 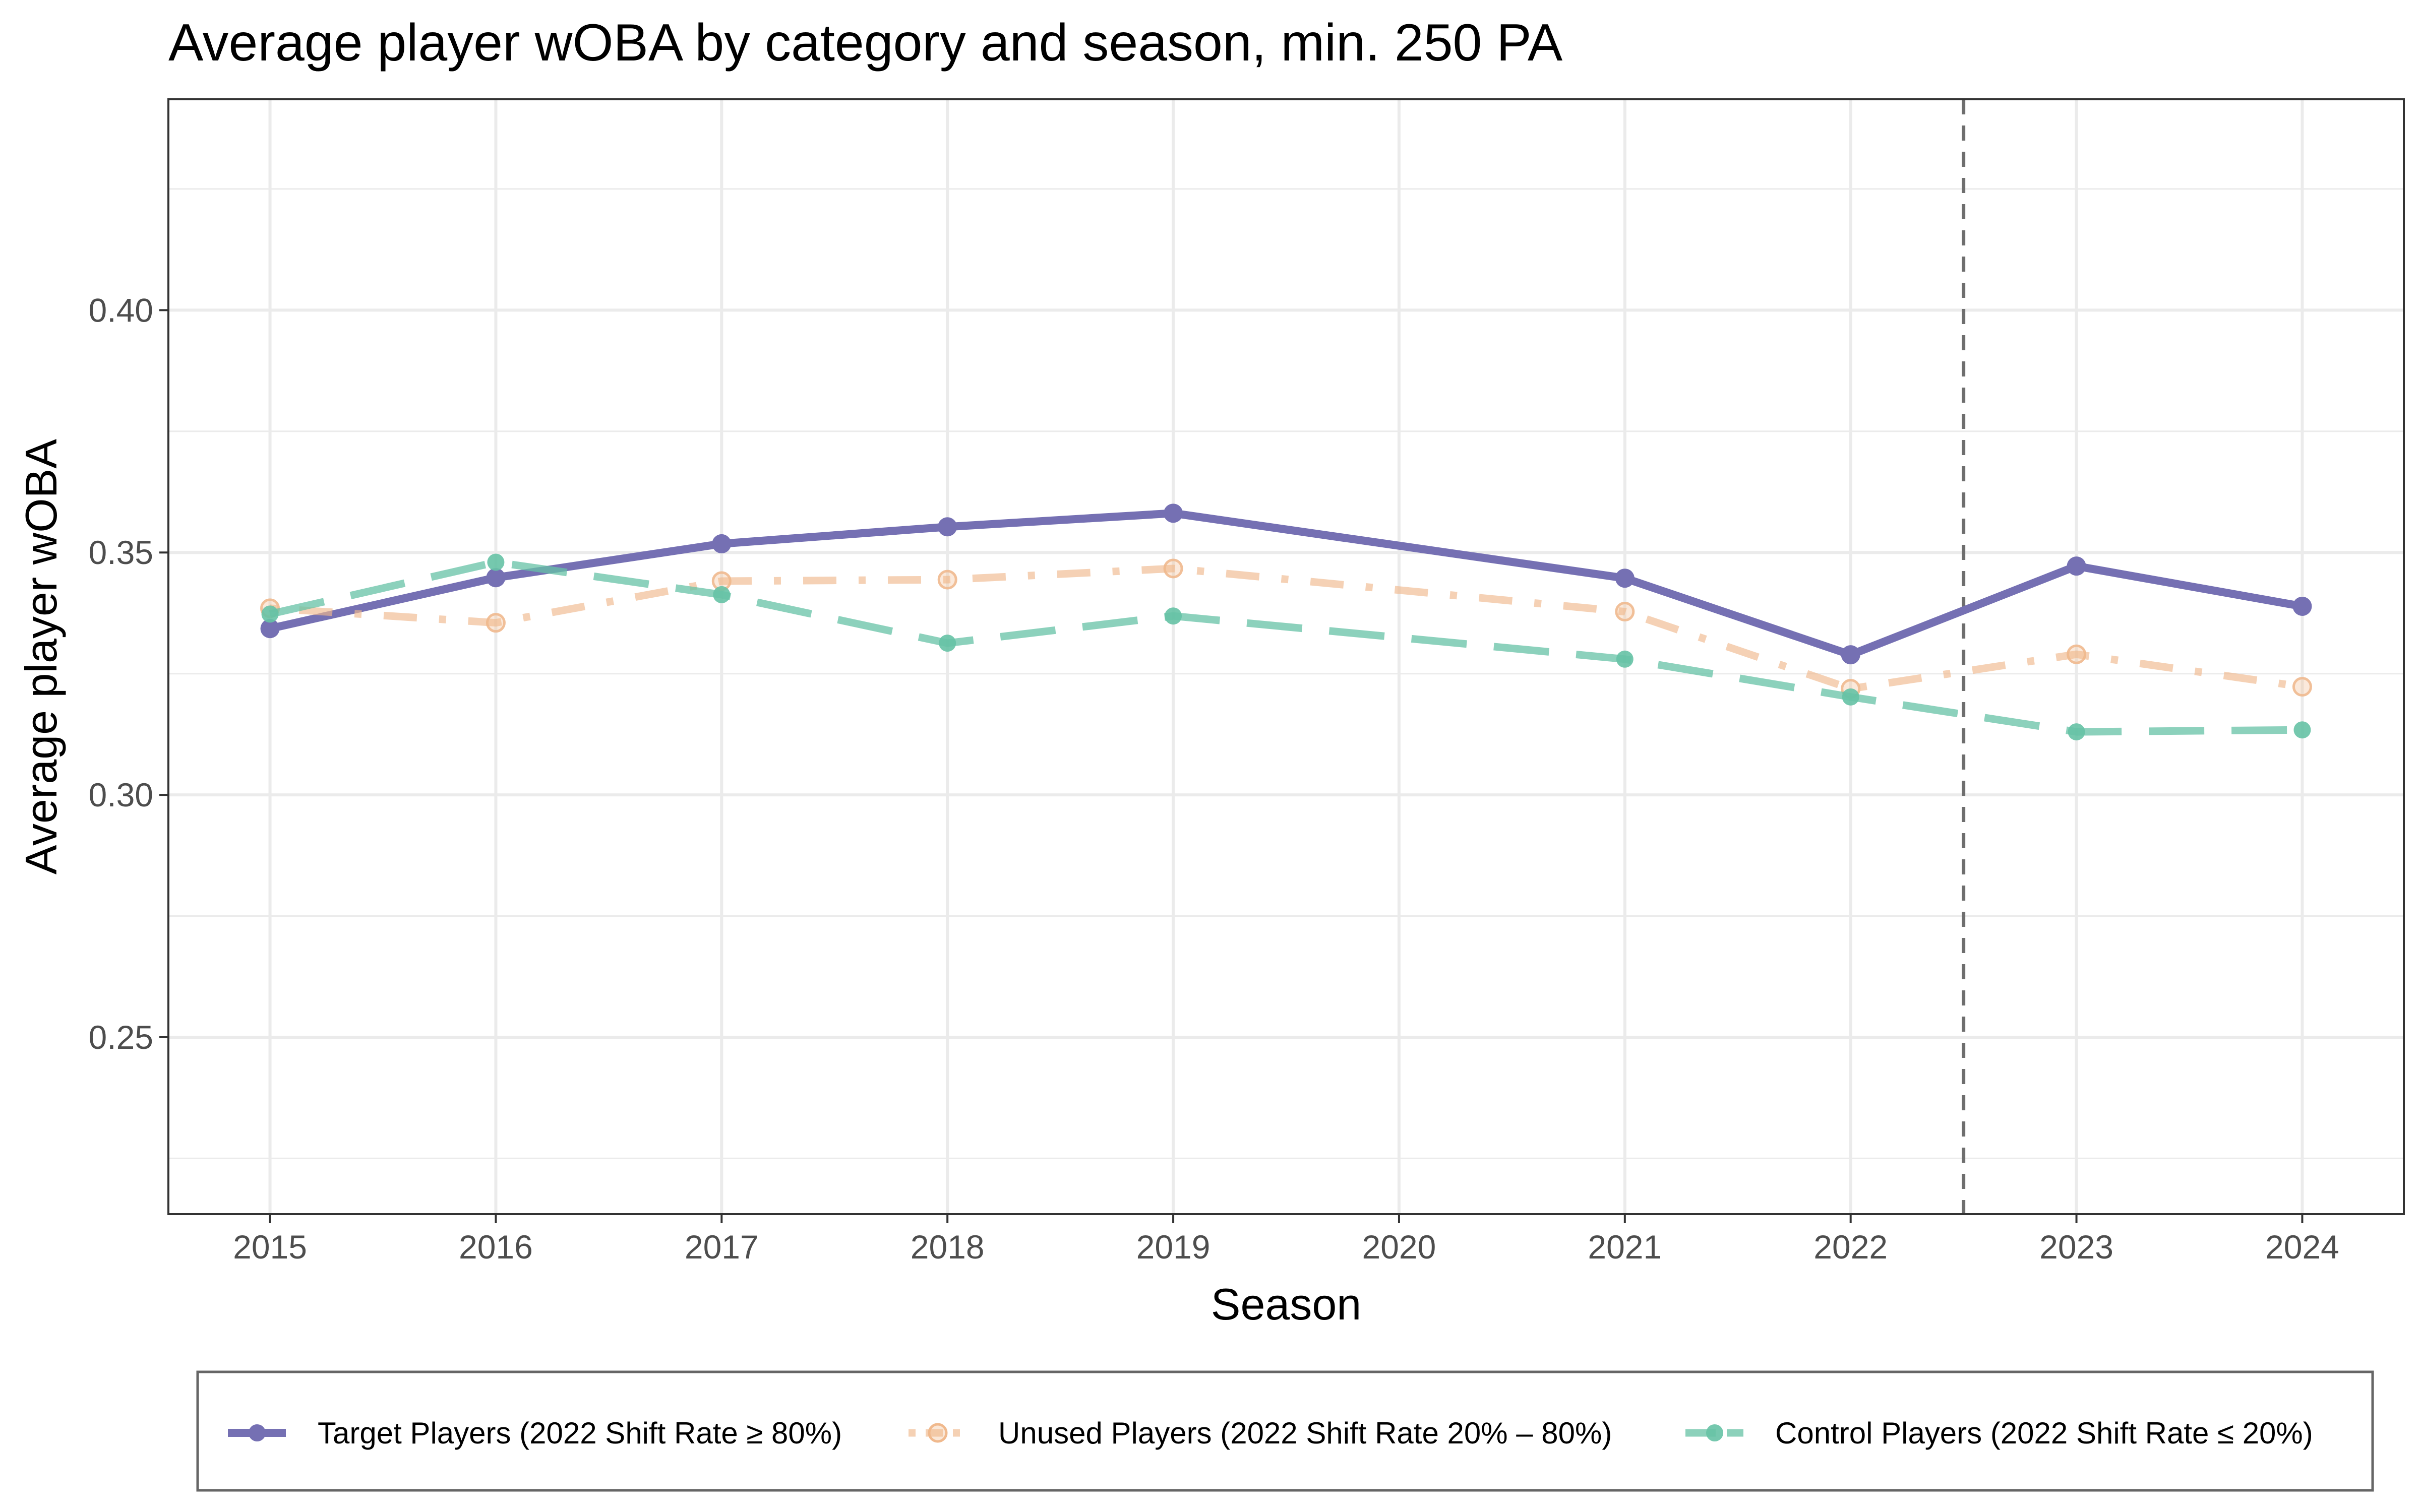 I want to click on x-axis-title: Season, so click(x=1286, y=1304).